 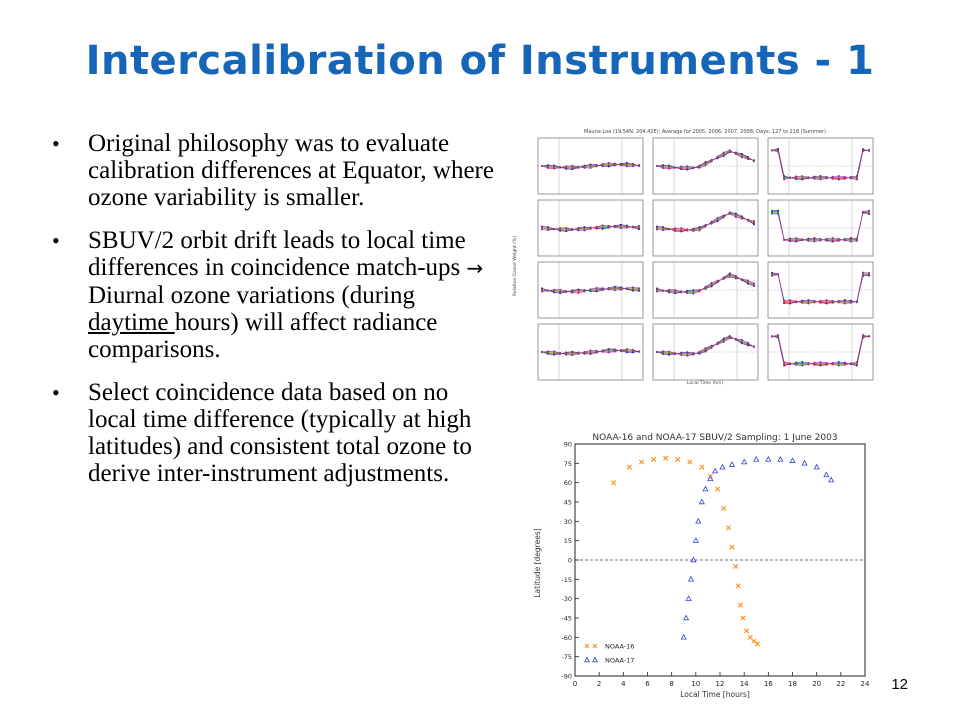 I want to click on y-tick-label: -30, so click(x=566, y=599).